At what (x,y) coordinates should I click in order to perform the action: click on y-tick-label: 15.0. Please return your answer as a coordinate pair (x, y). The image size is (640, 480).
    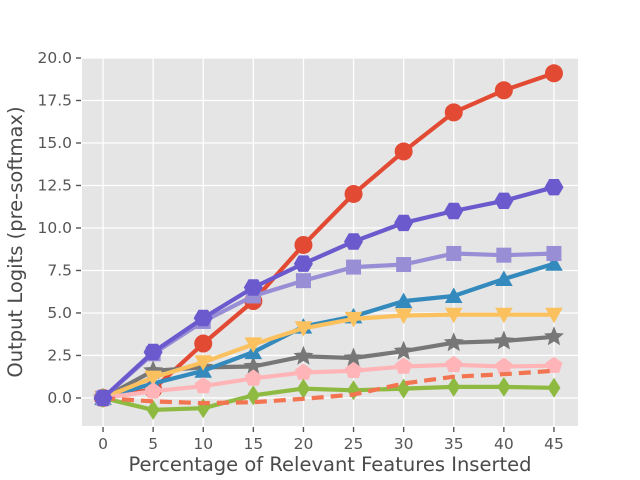
    Looking at the image, I should click on (54, 143).